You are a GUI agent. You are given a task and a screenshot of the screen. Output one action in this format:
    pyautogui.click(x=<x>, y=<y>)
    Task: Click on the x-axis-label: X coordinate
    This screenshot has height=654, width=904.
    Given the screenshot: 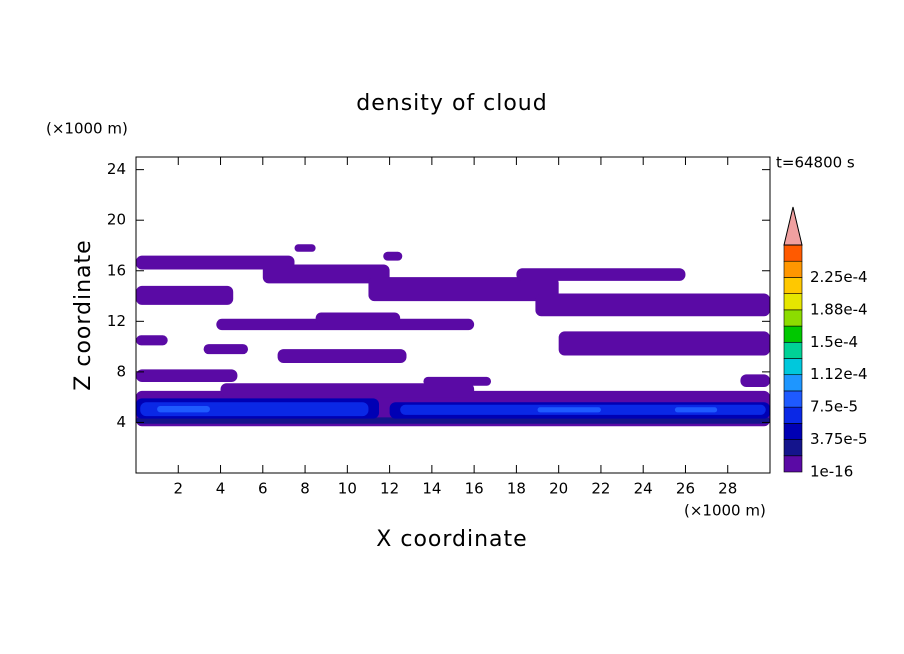 What is the action you would take?
    pyautogui.click(x=451, y=539)
    